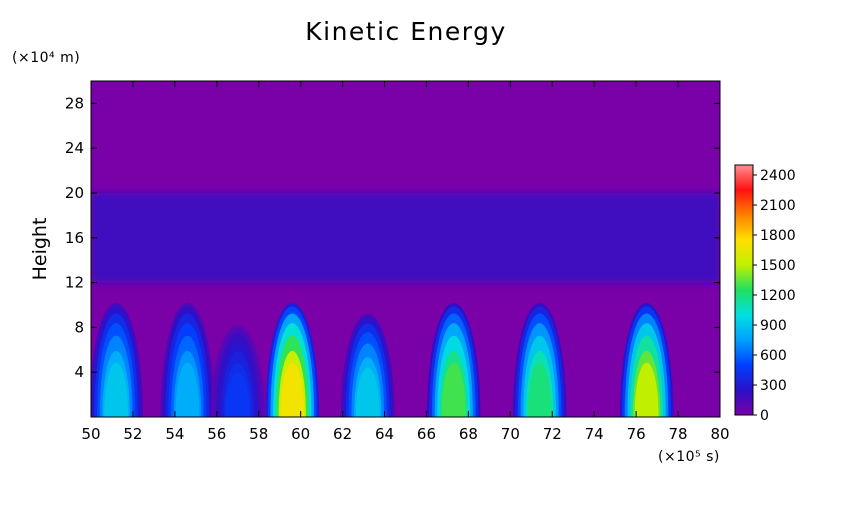 This screenshot has width=854, height=519. What do you see at coordinates (74, 283) in the screenshot?
I see `y-tick-label: 12` at bounding box center [74, 283].